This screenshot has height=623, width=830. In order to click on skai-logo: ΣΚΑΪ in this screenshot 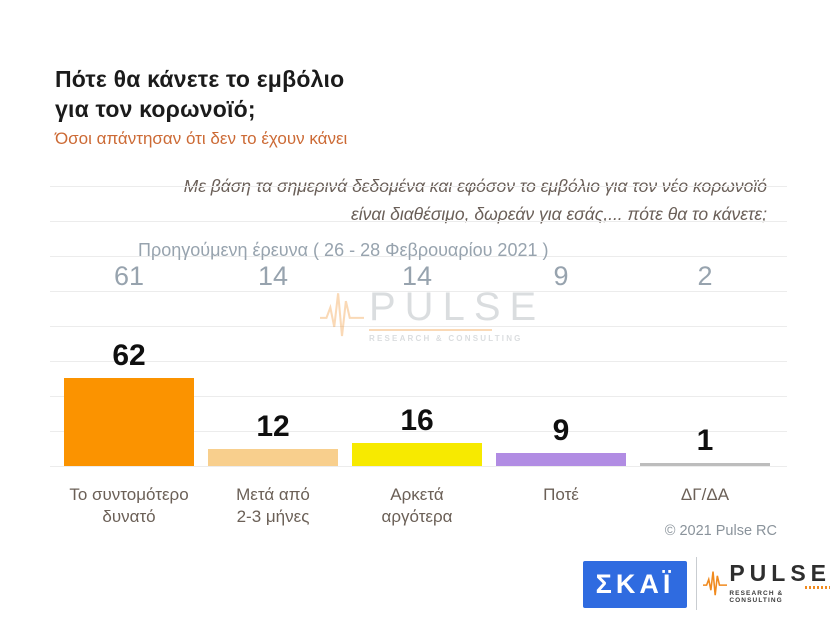, I will do `click(635, 584)`.